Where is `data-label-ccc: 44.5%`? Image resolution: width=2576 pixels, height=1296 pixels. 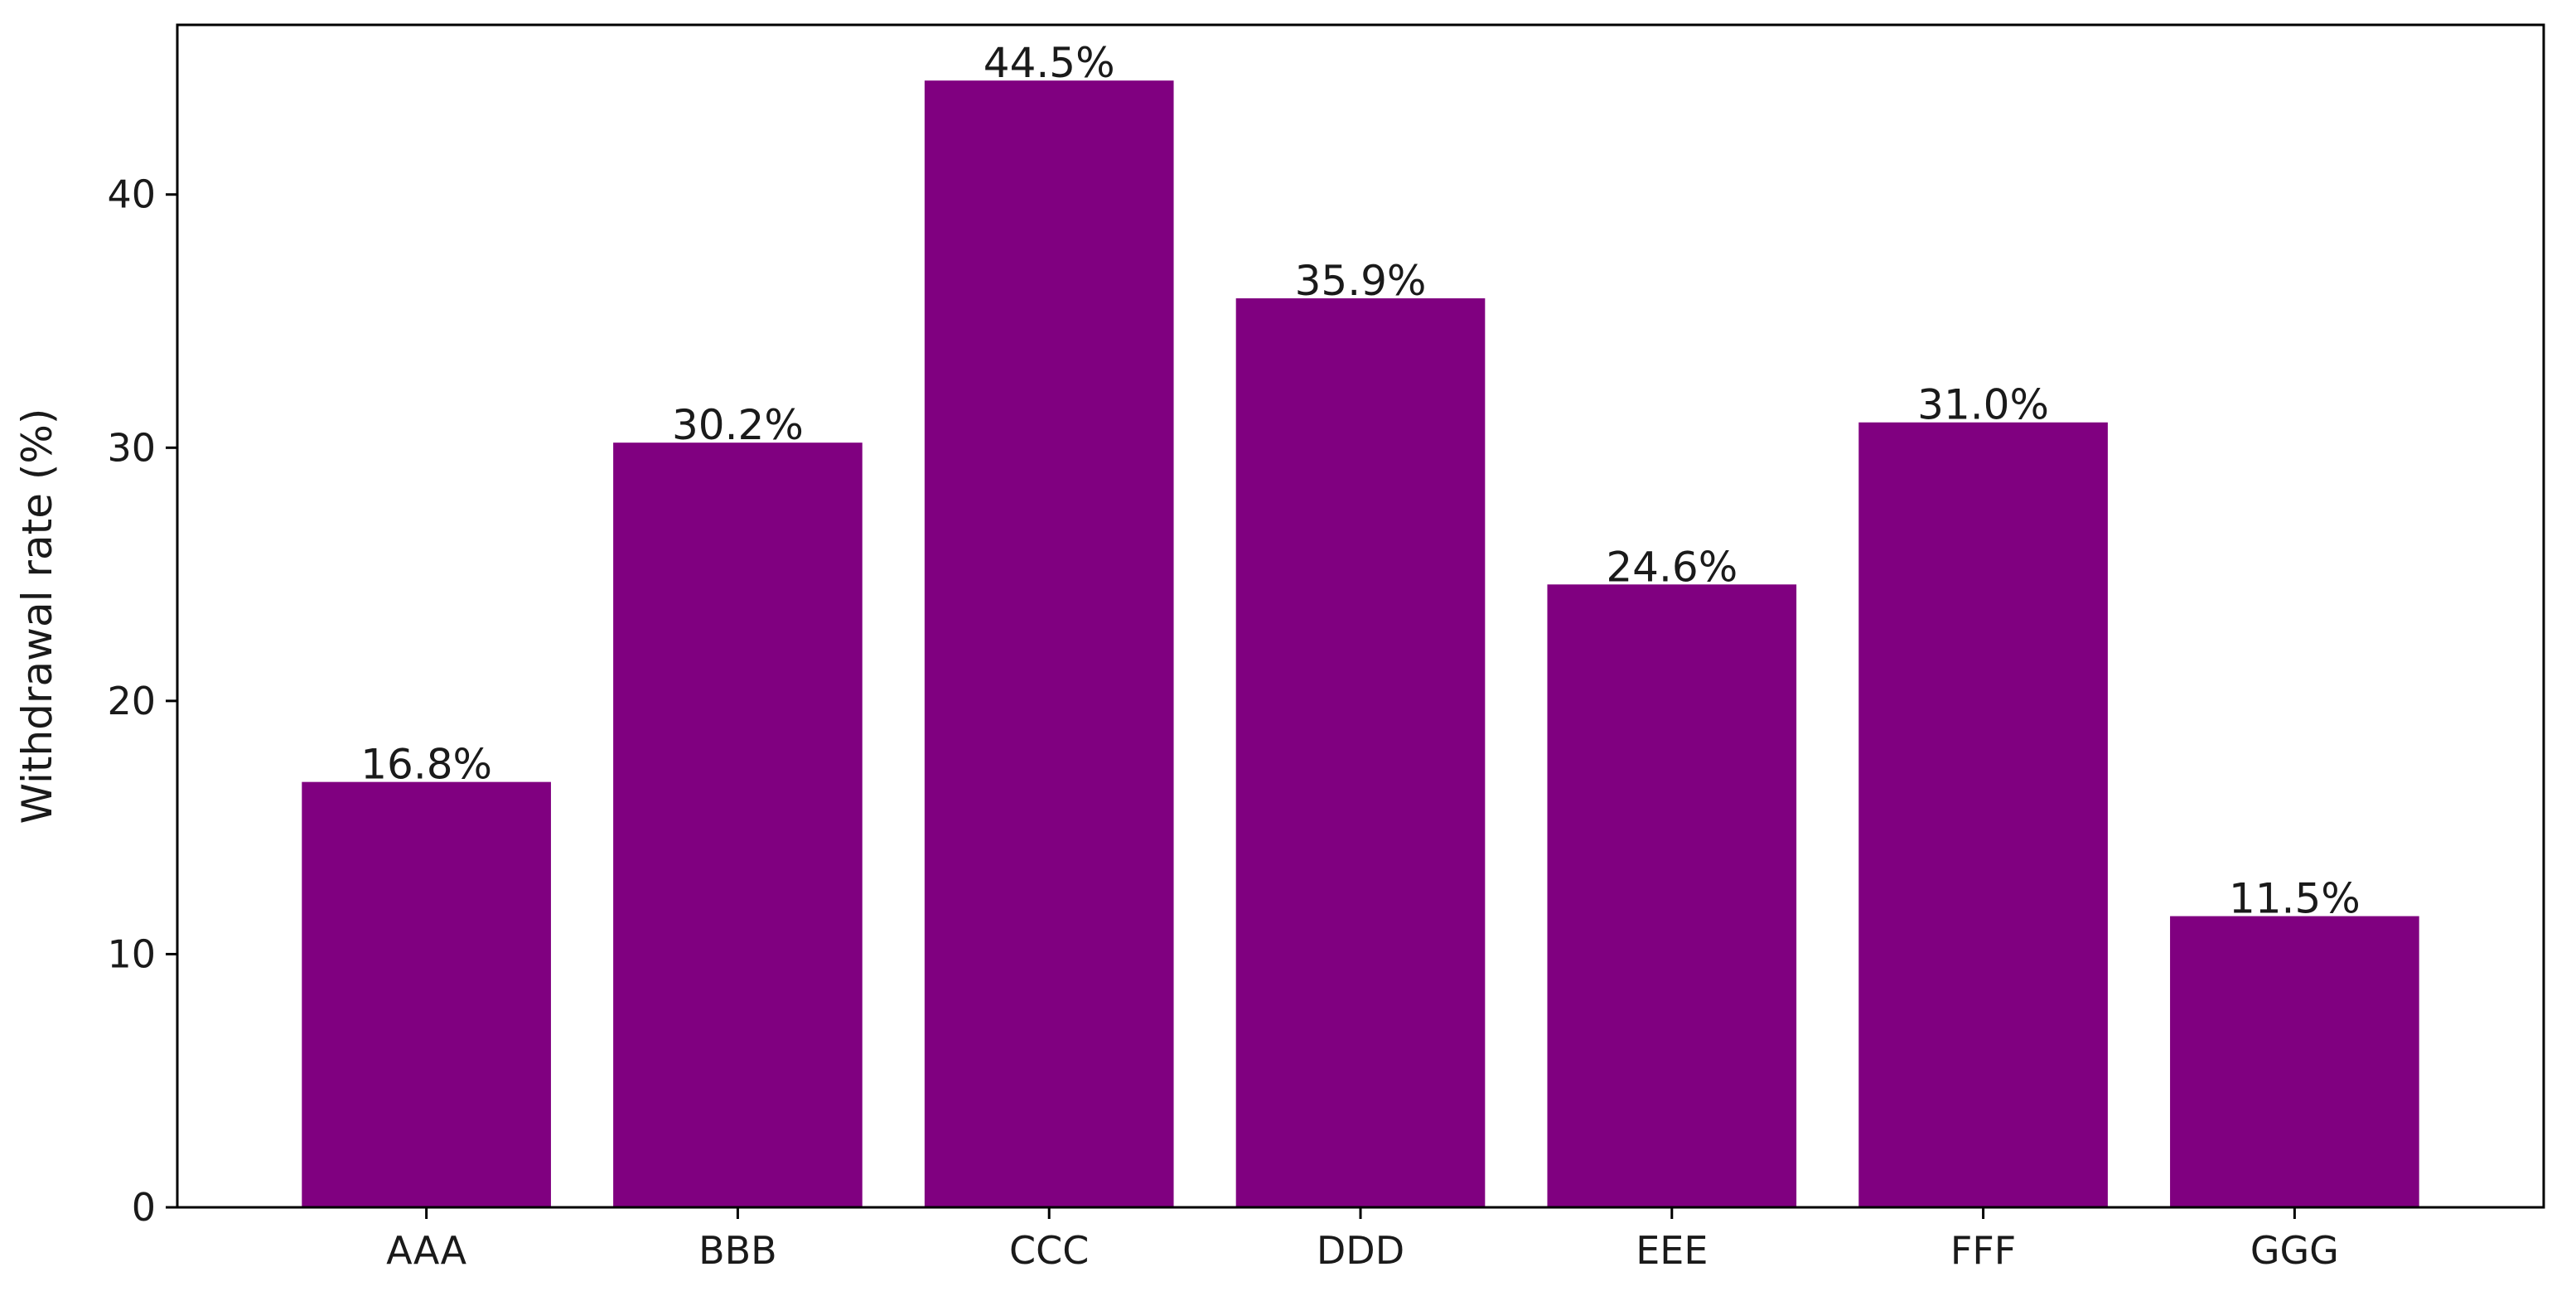
data-label-ccc: 44.5% is located at coordinates (1049, 63).